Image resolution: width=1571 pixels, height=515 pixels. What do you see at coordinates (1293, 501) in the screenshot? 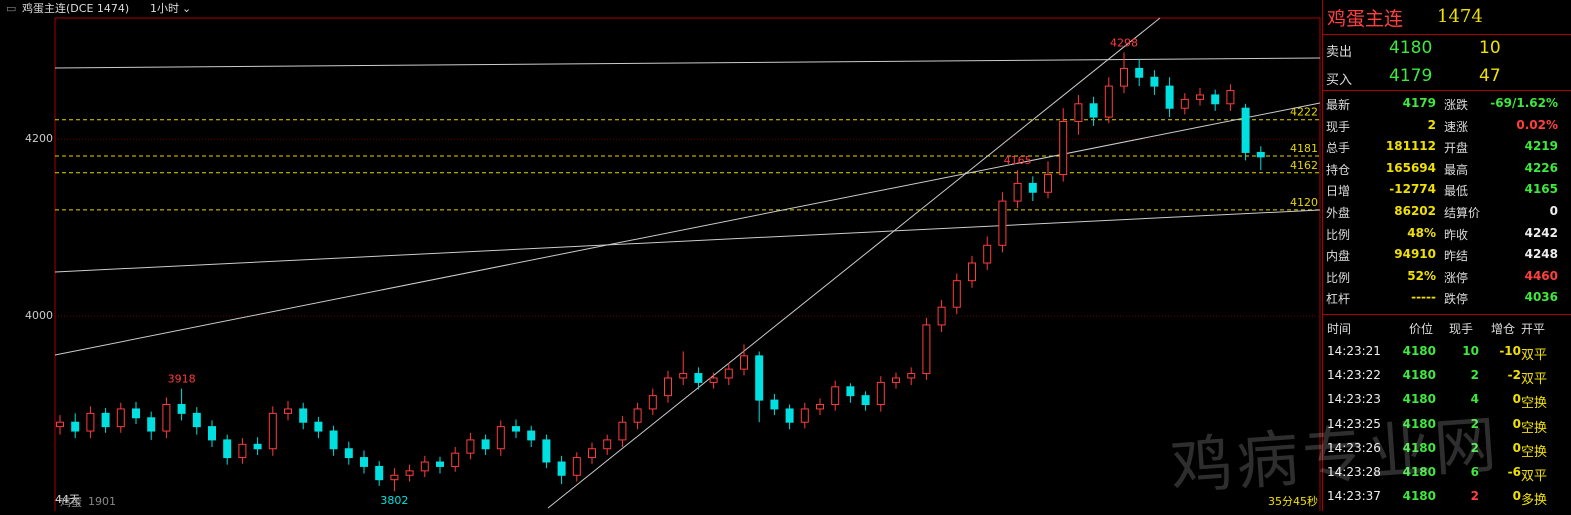
I see `timer: 35分45秒` at bounding box center [1293, 501].